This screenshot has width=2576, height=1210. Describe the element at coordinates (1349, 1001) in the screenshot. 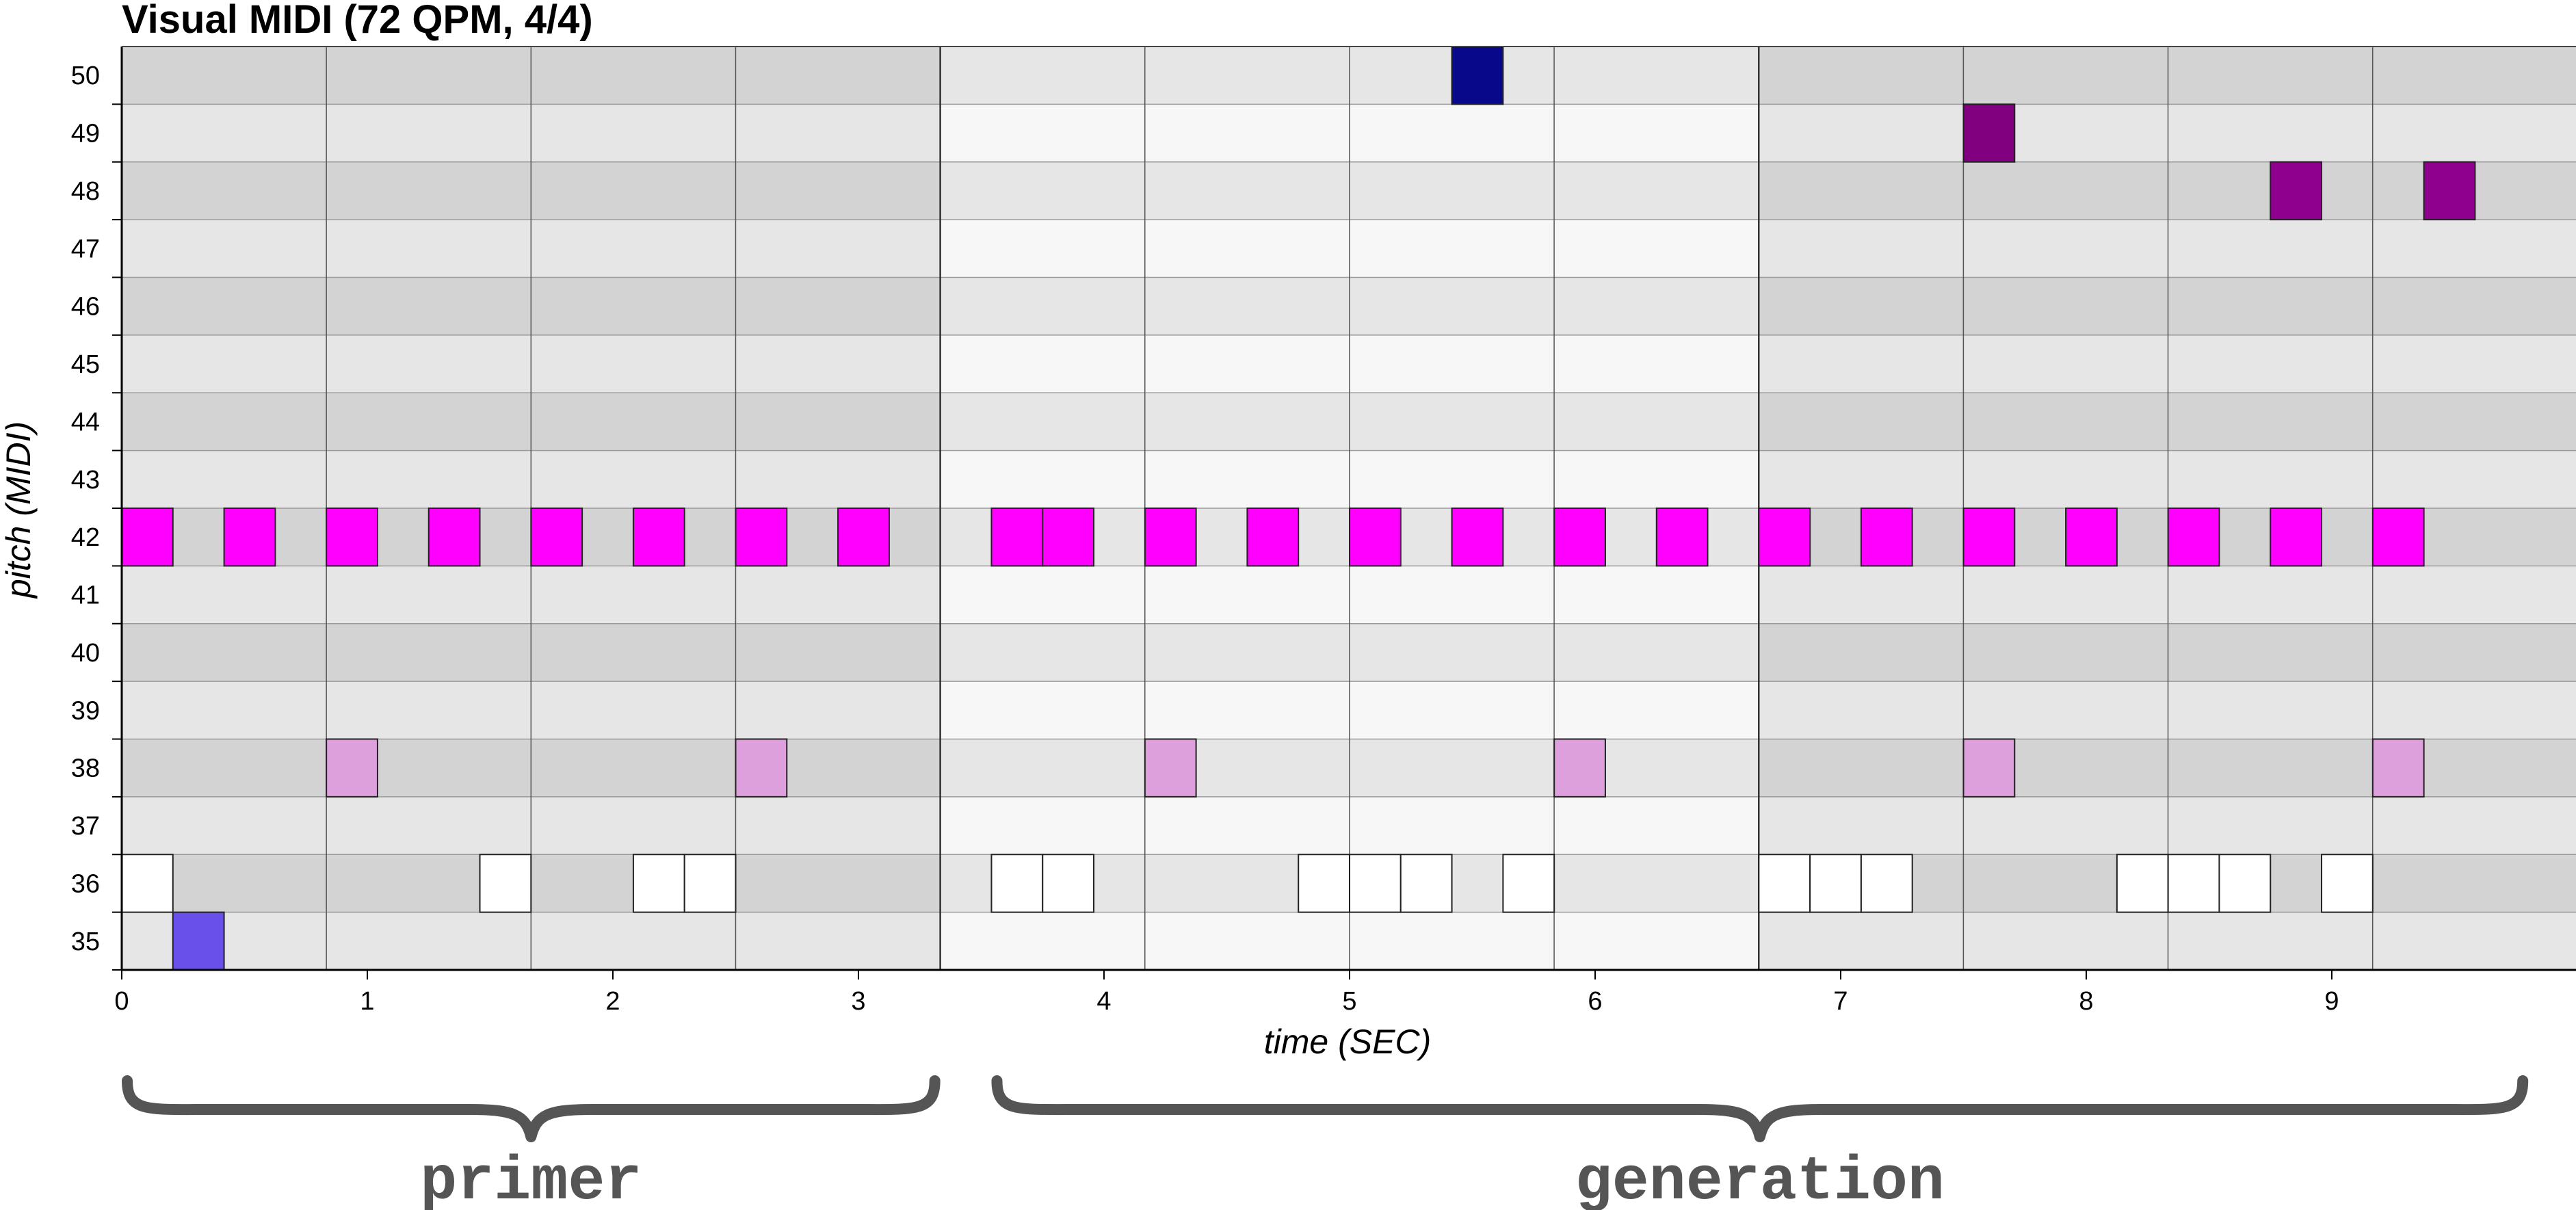

I see `x-tick-label: 5` at that location.